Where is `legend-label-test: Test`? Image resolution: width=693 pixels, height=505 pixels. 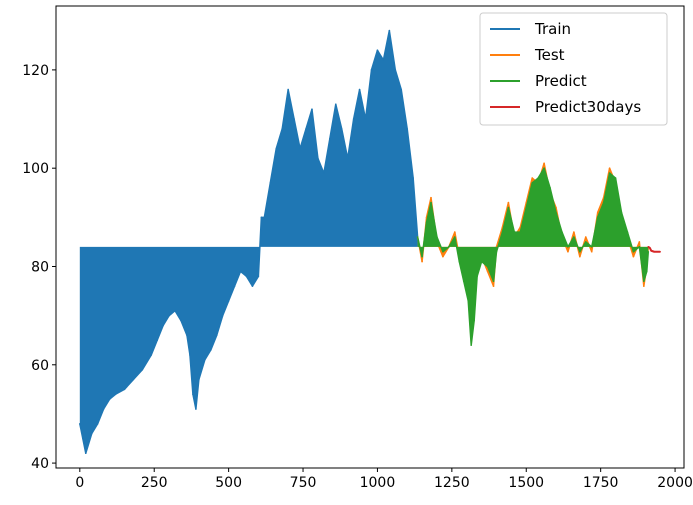 legend-label-test: Test is located at coordinates (549, 55).